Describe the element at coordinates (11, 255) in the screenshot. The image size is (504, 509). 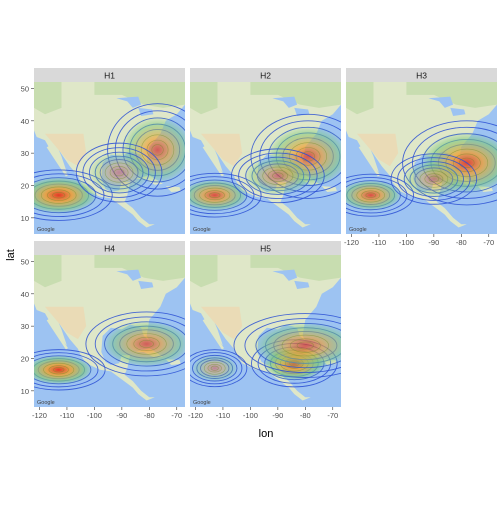
I see `y-axis-title: lat` at that location.